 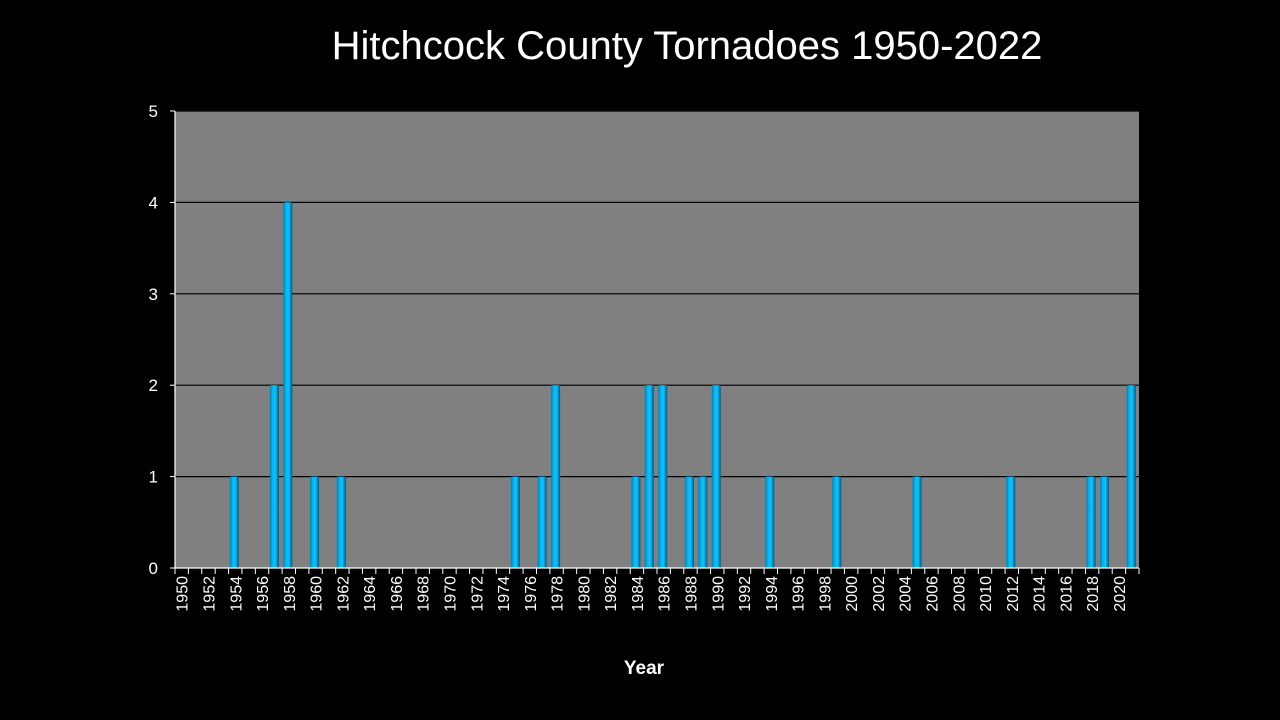 I want to click on bar-1985, so click(x=649, y=476).